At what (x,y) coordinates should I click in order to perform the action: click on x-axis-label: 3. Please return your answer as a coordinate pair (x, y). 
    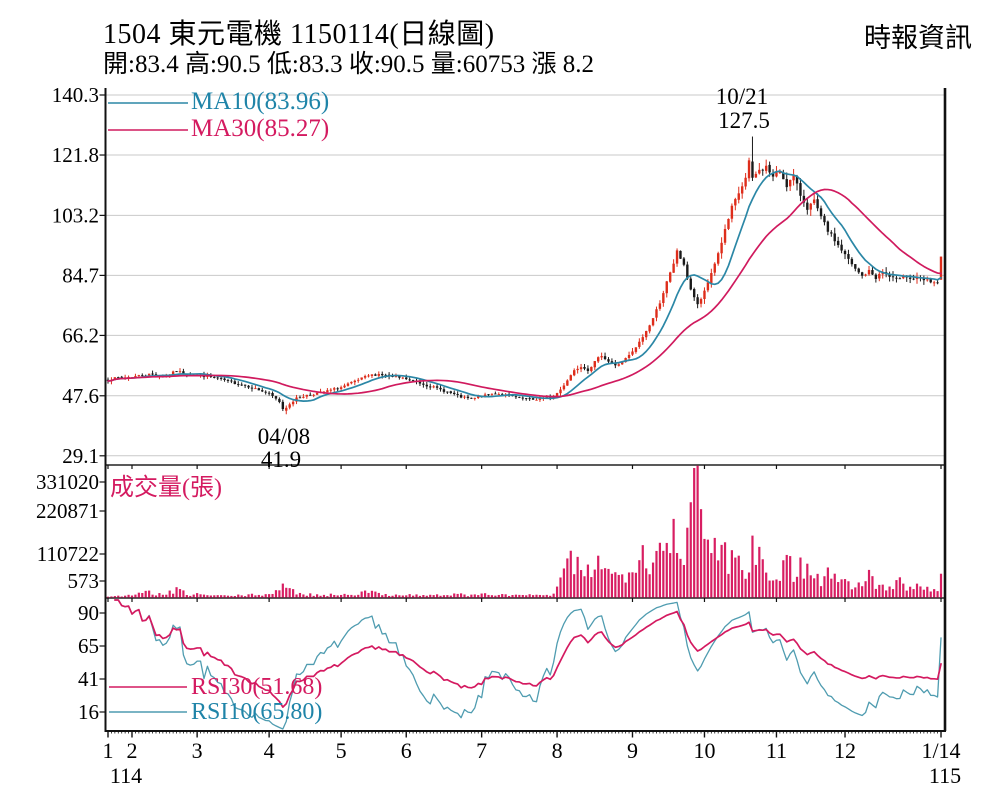
    Looking at the image, I should click on (197, 750).